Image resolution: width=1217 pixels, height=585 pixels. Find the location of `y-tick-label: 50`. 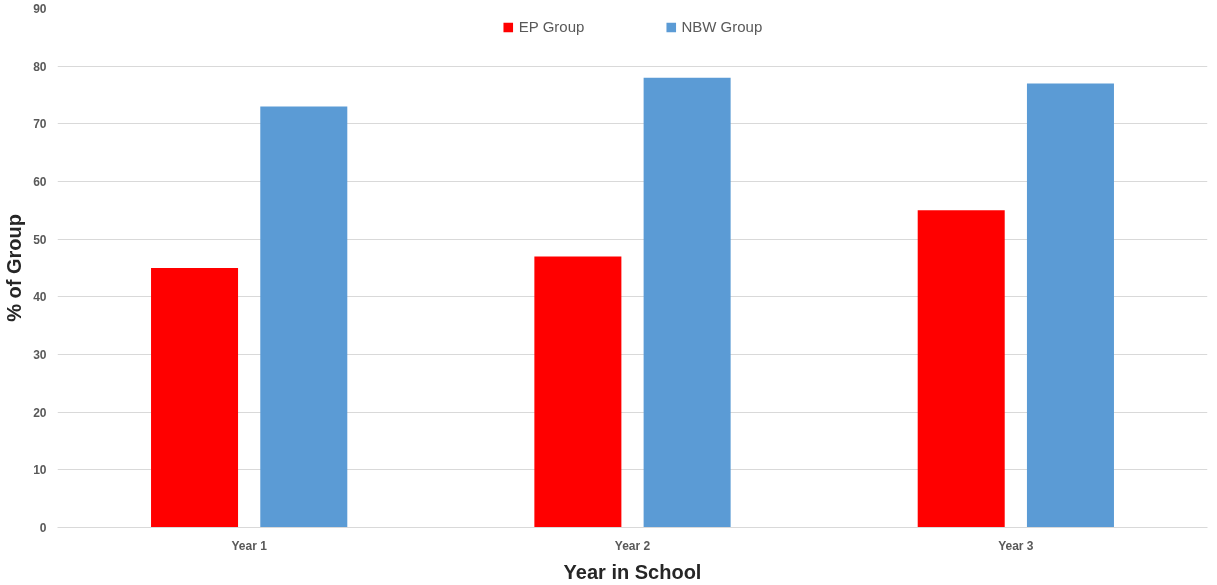

y-tick-label: 50 is located at coordinates (40, 239).